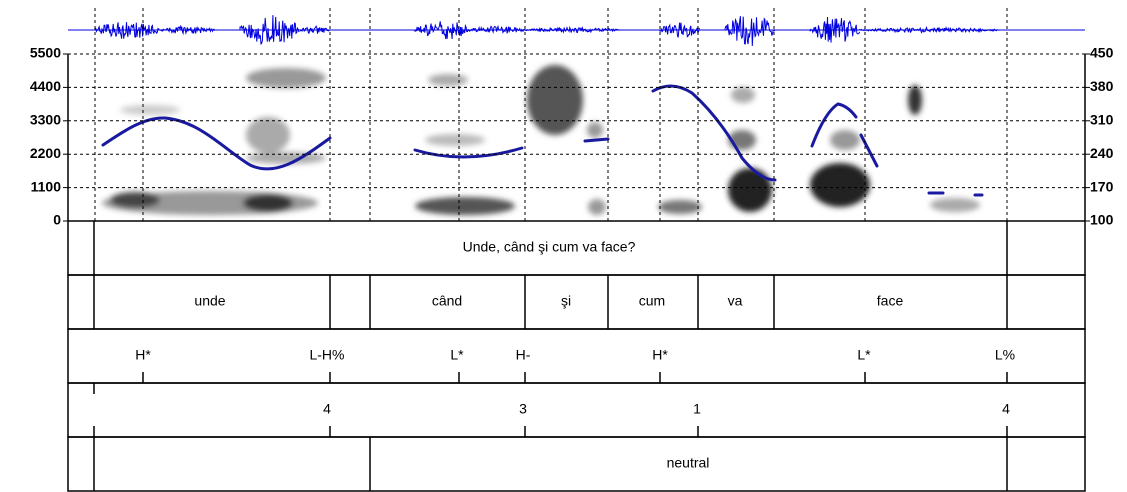  What do you see at coordinates (697, 409) in the screenshot?
I see `tier-label: 1` at bounding box center [697, 409].